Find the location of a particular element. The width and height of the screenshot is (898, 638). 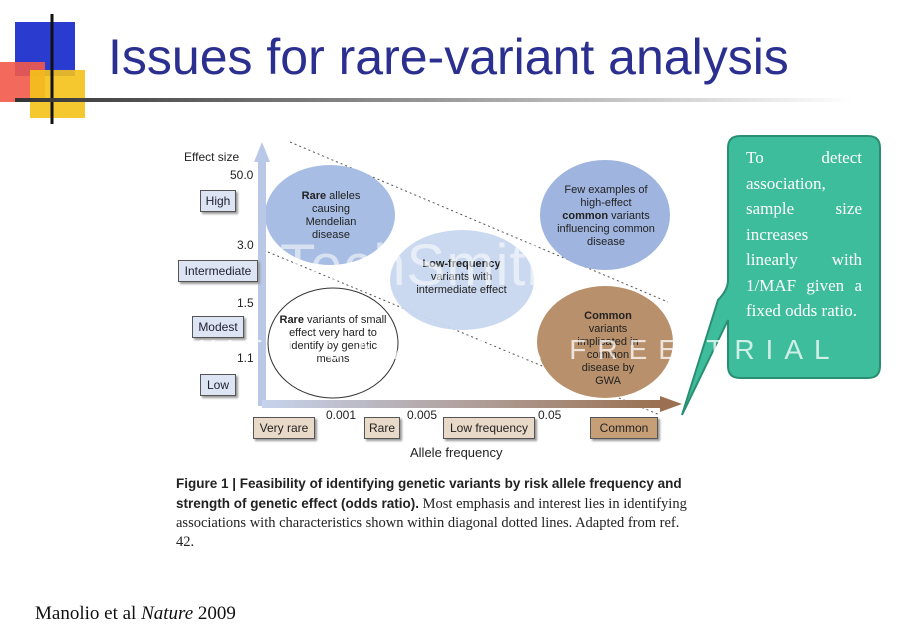

region-common is located at coordinates (605, 342).